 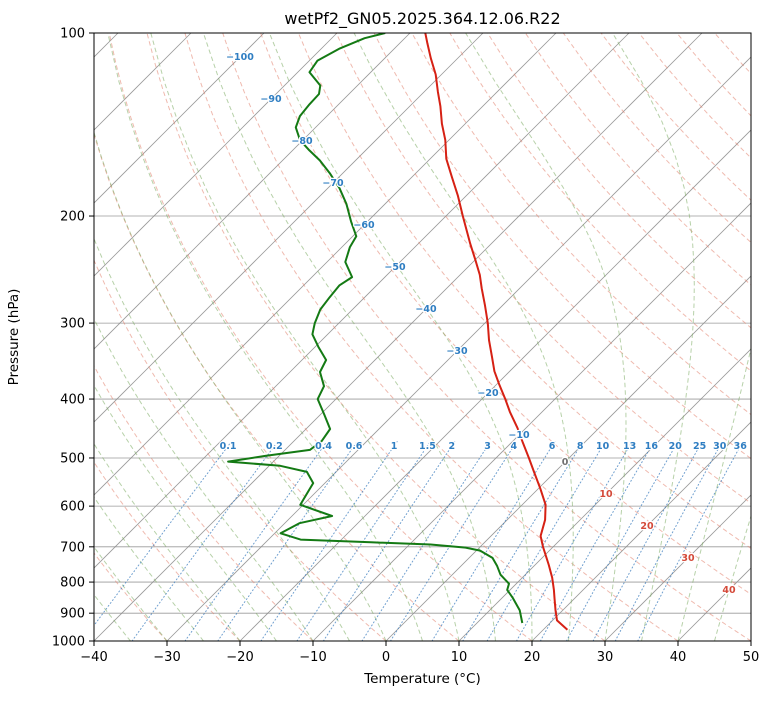 I want to click on svg-text: −50, so click(x=395, y=267).